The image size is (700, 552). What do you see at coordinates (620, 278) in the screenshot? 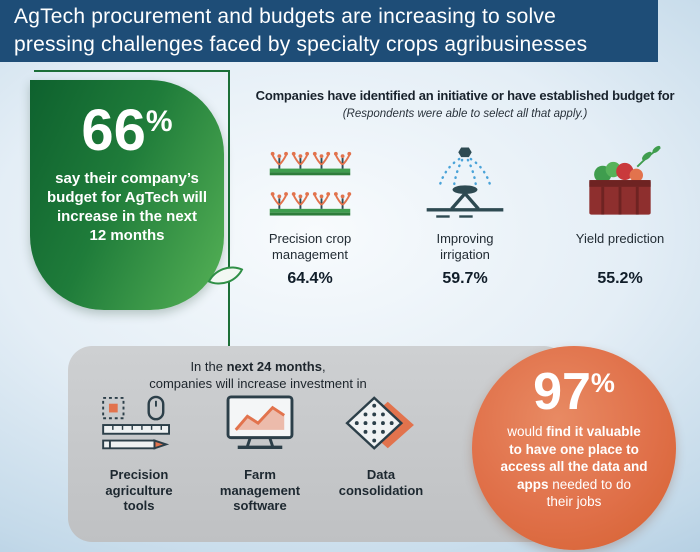
I see `initiative-value: 55.2%` at bounding box center [620, 278].